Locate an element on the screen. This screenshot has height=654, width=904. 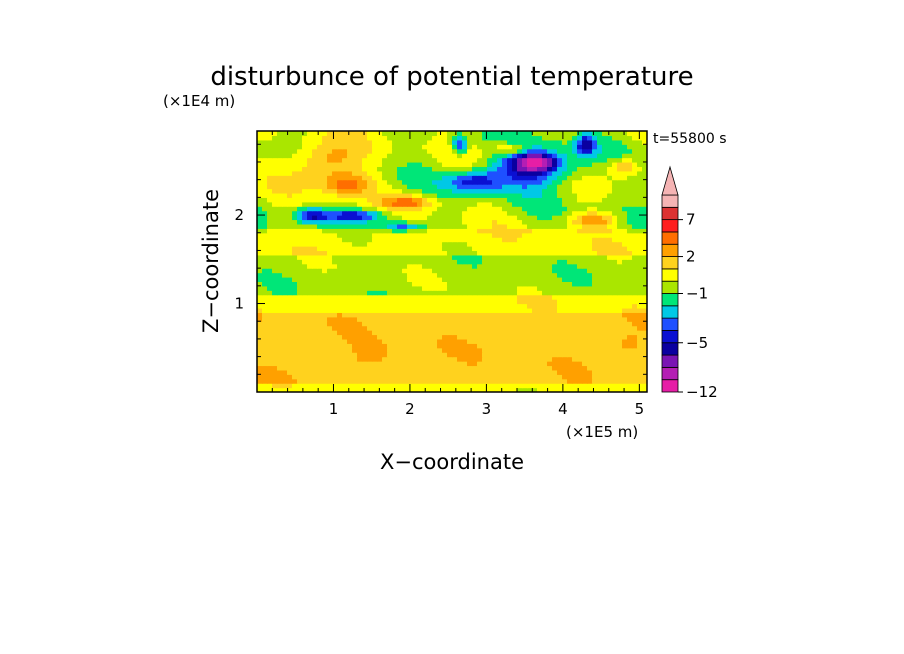
colorbar-tick-label: −1 is located at coordinates (697, 294).